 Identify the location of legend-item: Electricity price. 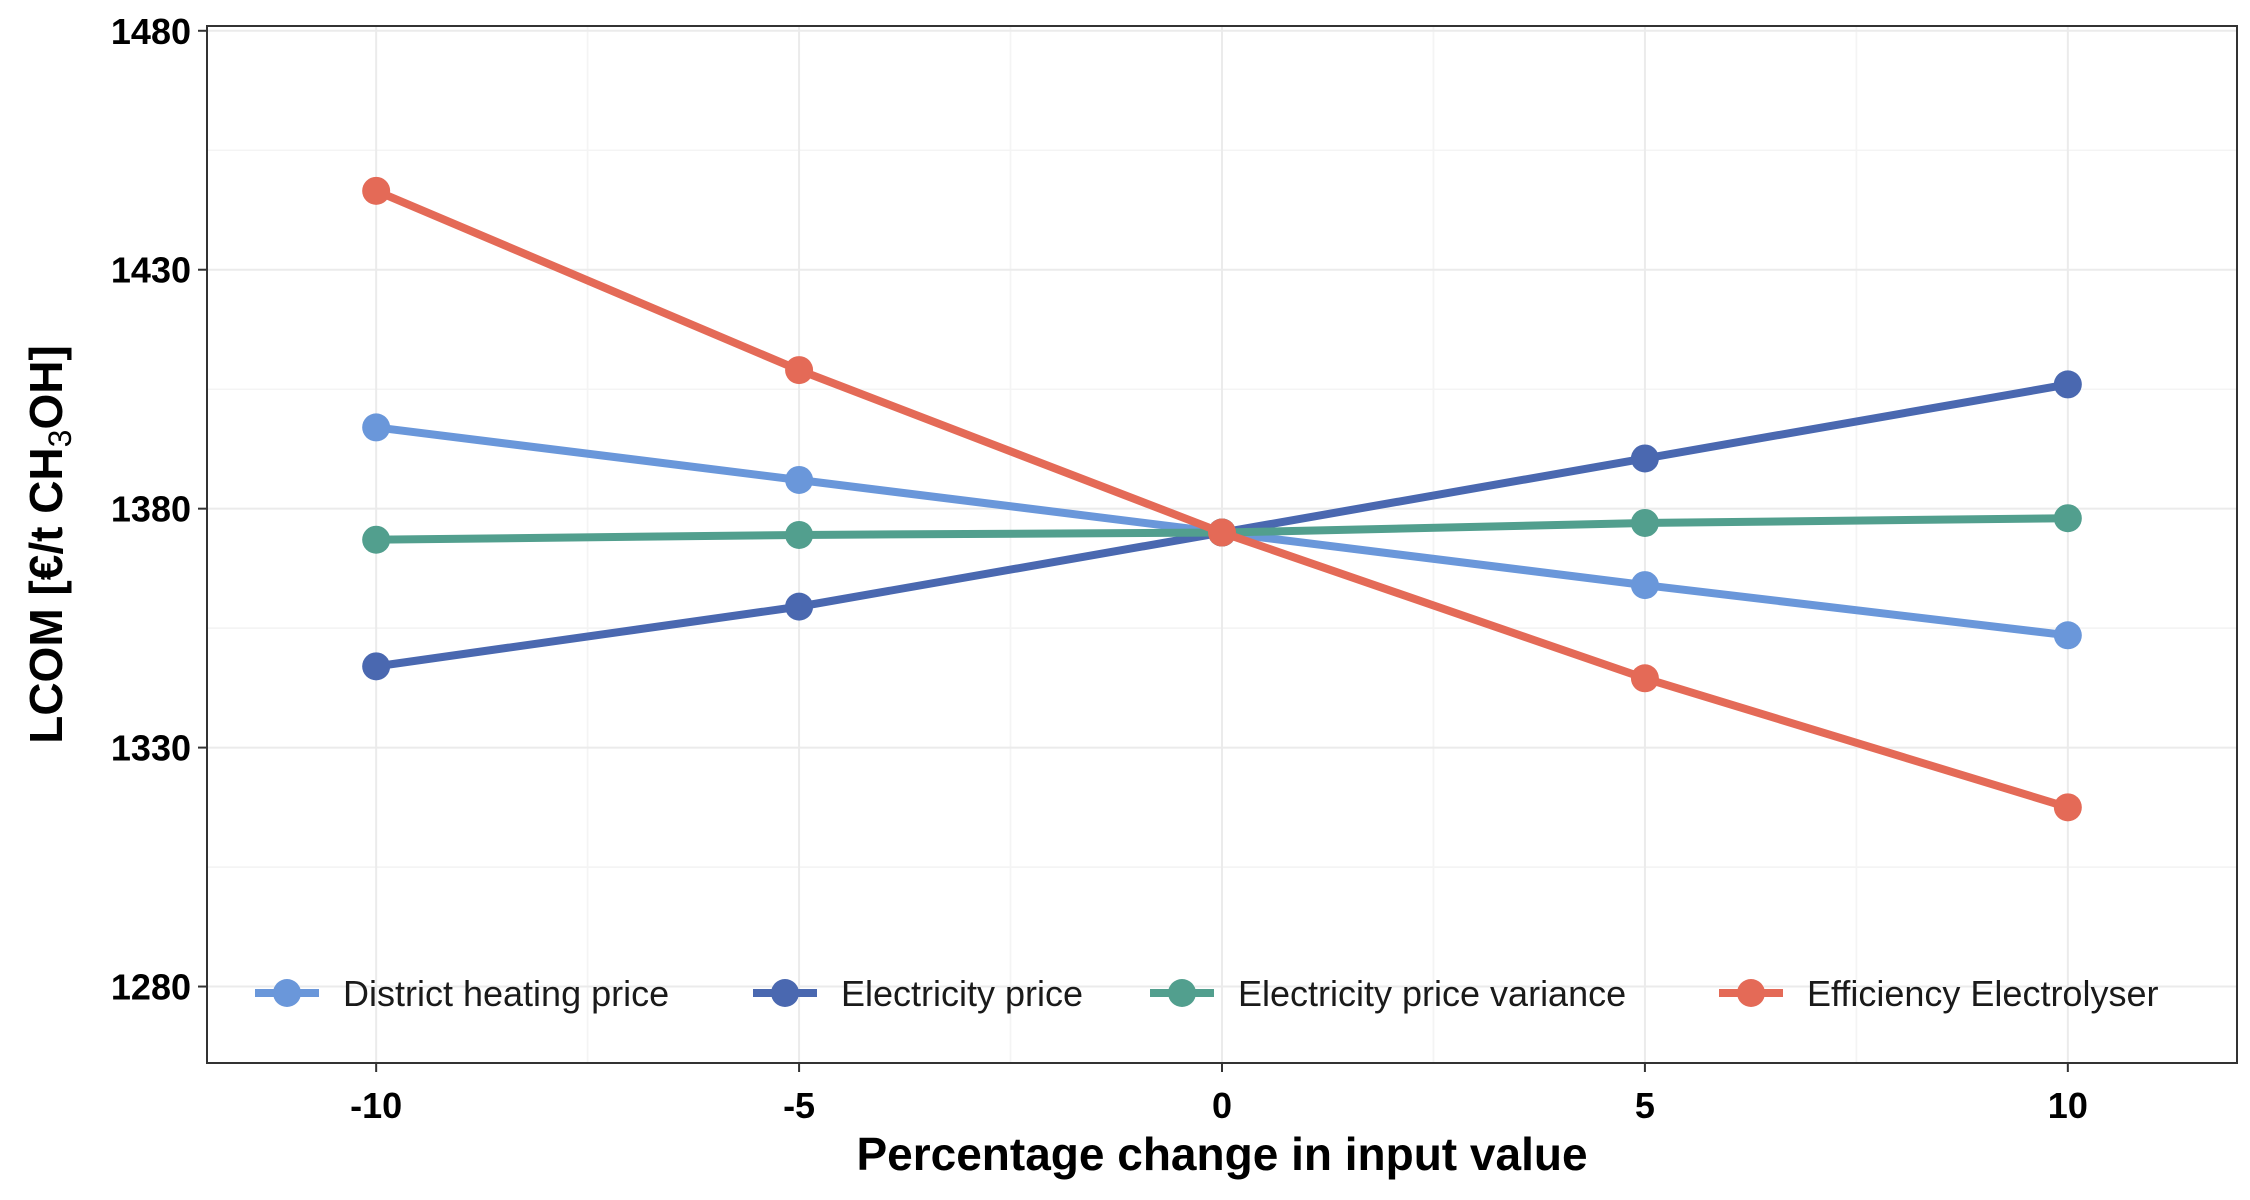
(918, 993).